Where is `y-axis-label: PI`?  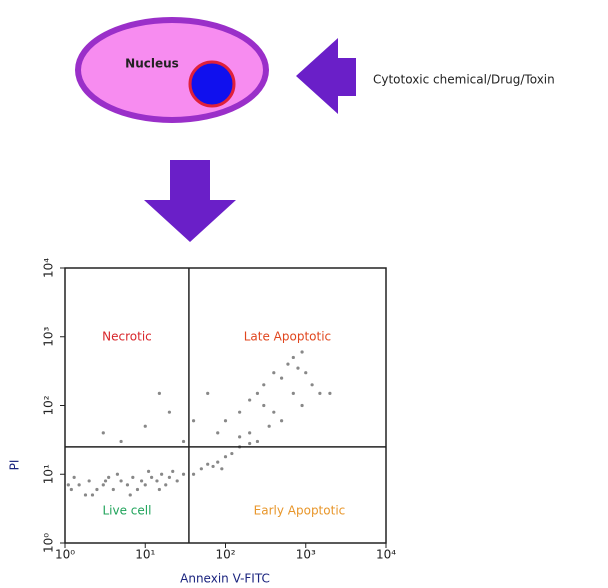 y-axis-label: PI is located at coordinates (15, 465).